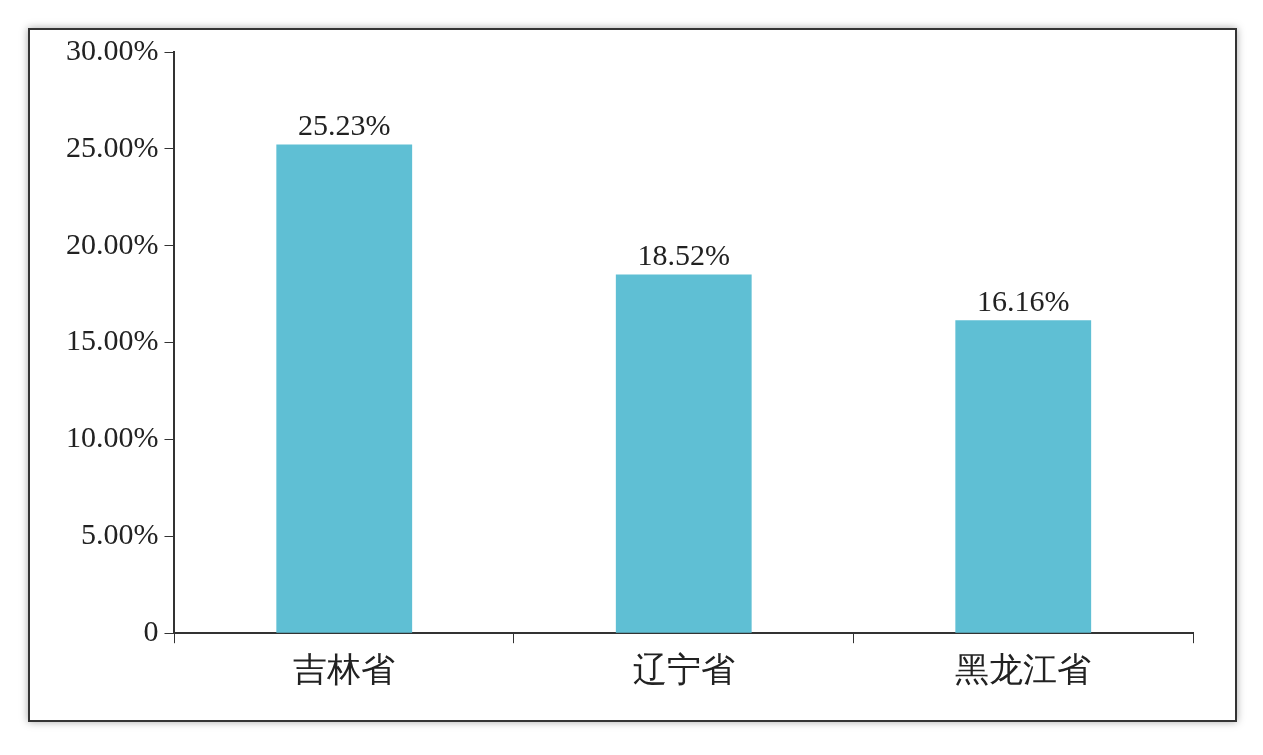  What do you see at coordinates (344, 125) in the screenshot?
I see `data-label: 25.23%` at bounding box center [344, 125].